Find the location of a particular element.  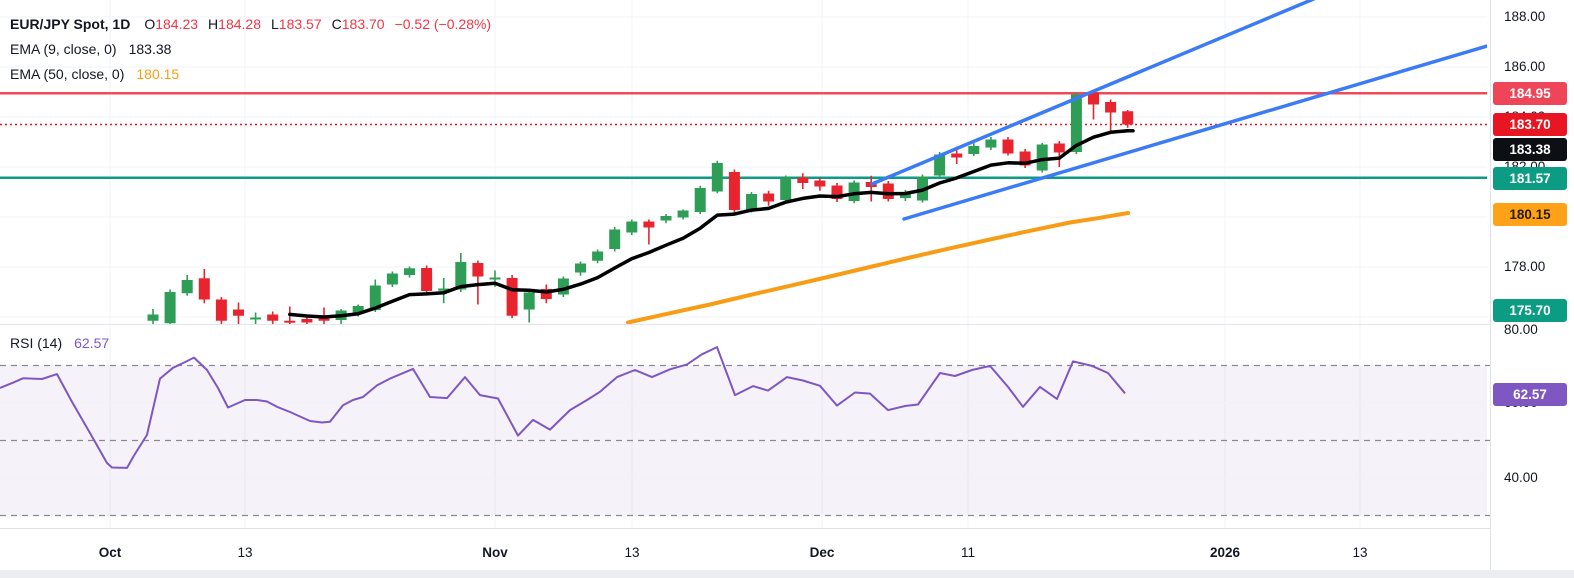

legend-ema9-row: EMA (9, close, 0) 183.38 is located at coordinates (250, 48).